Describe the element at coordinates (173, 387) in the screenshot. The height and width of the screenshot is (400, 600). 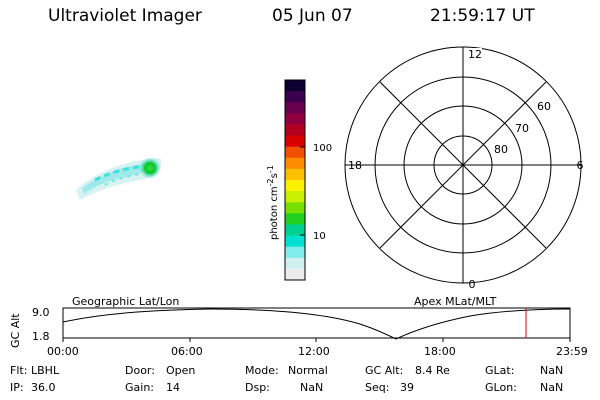
I see `gain-value: 14` at that location.